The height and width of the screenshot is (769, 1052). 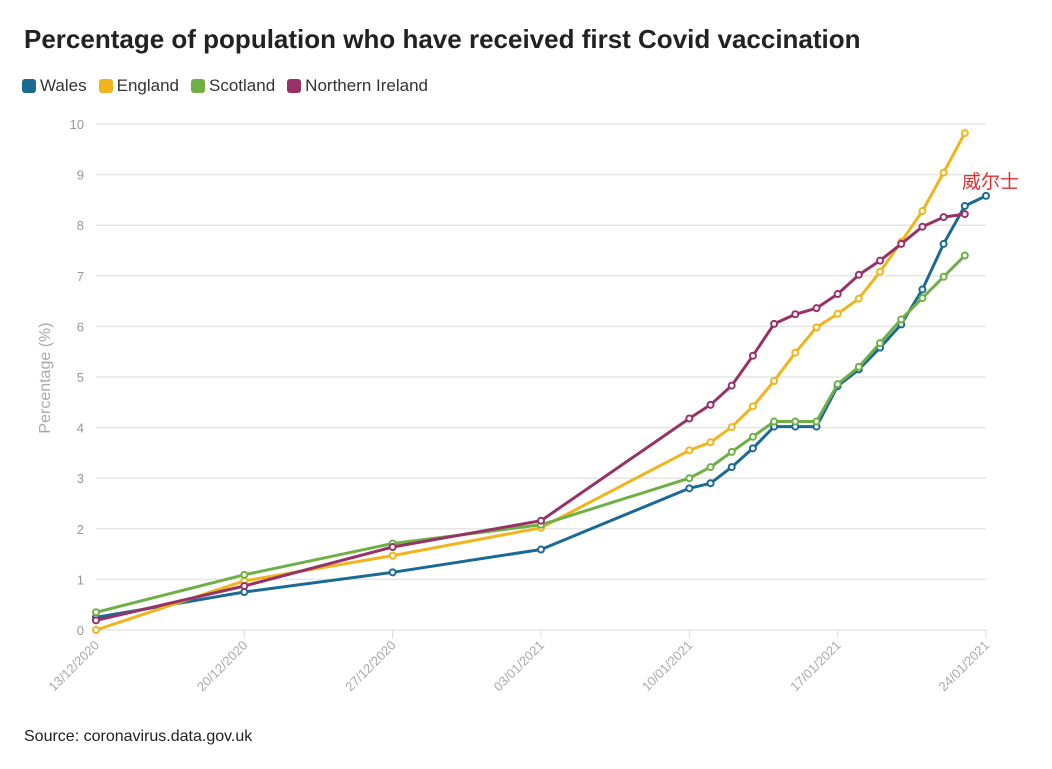 I want to click on source-note: Source: coronavirus.data.gov.uk, so click(x=138, y=736).